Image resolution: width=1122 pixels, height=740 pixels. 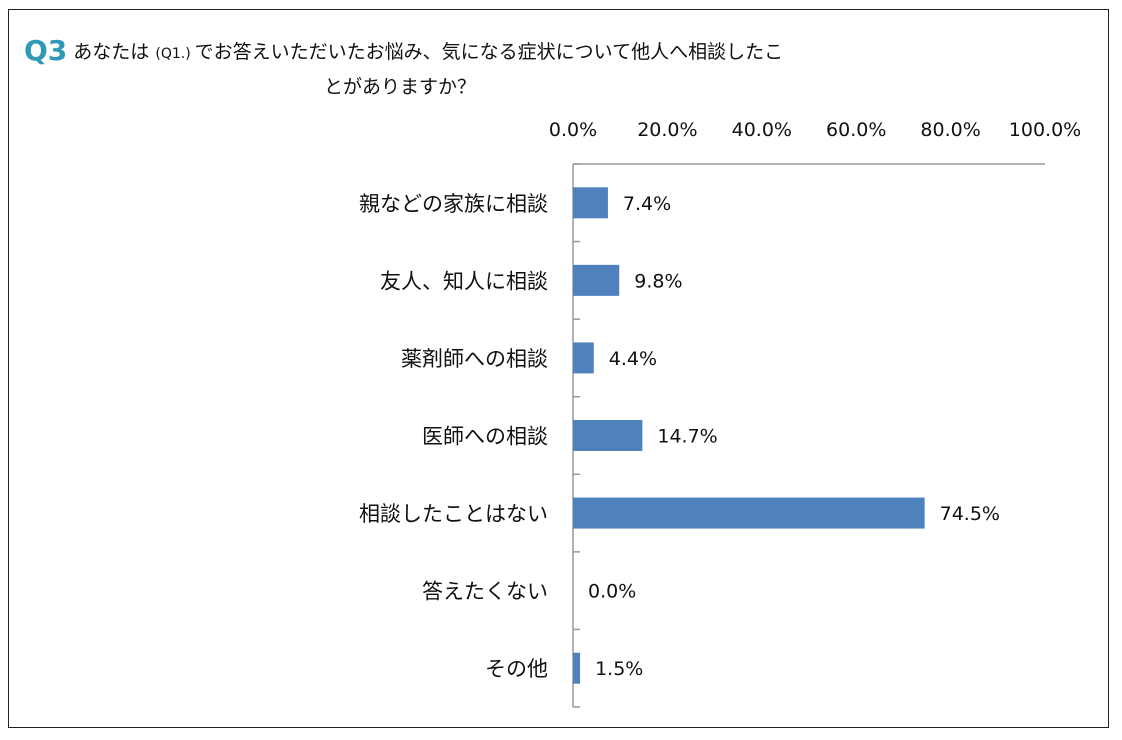 What do you see at coordinates (400, 87) in the screenshot?
I see `question-text-line2: とがありますか？` at bounding box center [400, 87].